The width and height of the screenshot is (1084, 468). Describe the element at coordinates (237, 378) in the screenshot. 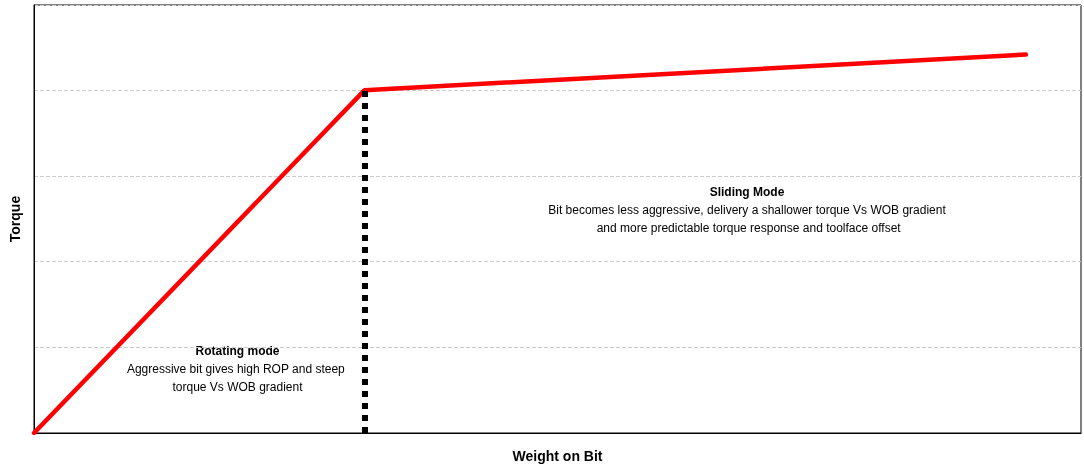

I see `annotation: Aggressive bit gives high ROP and steep torque Vs WOB gradient` at that location.